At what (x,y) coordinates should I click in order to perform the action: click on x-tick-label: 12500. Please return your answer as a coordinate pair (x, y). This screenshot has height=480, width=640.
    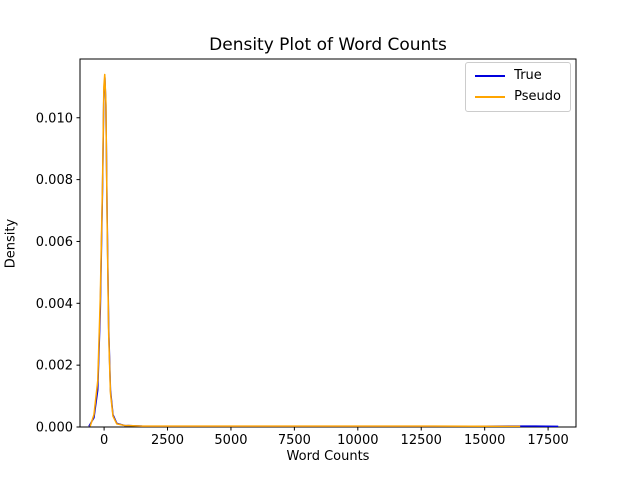
    Looking at the image, I should click on (421, 440).